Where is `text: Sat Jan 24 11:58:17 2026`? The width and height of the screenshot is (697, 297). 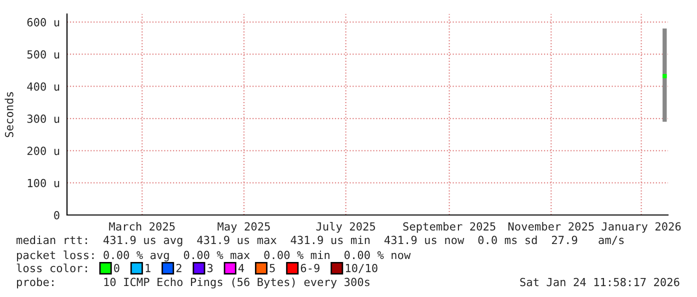 text: Sat Jan 24 11:58:17 2026 is located at coordinates (600, 282).